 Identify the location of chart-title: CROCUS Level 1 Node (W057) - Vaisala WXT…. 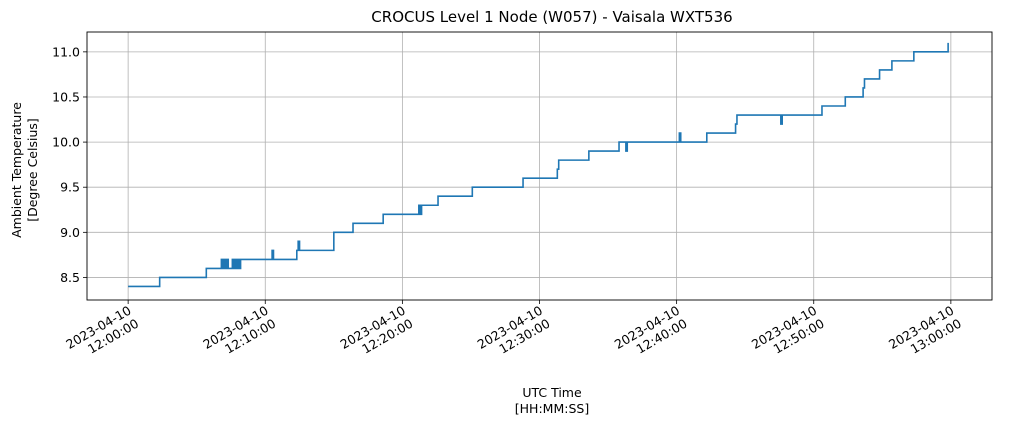
(551, 17).